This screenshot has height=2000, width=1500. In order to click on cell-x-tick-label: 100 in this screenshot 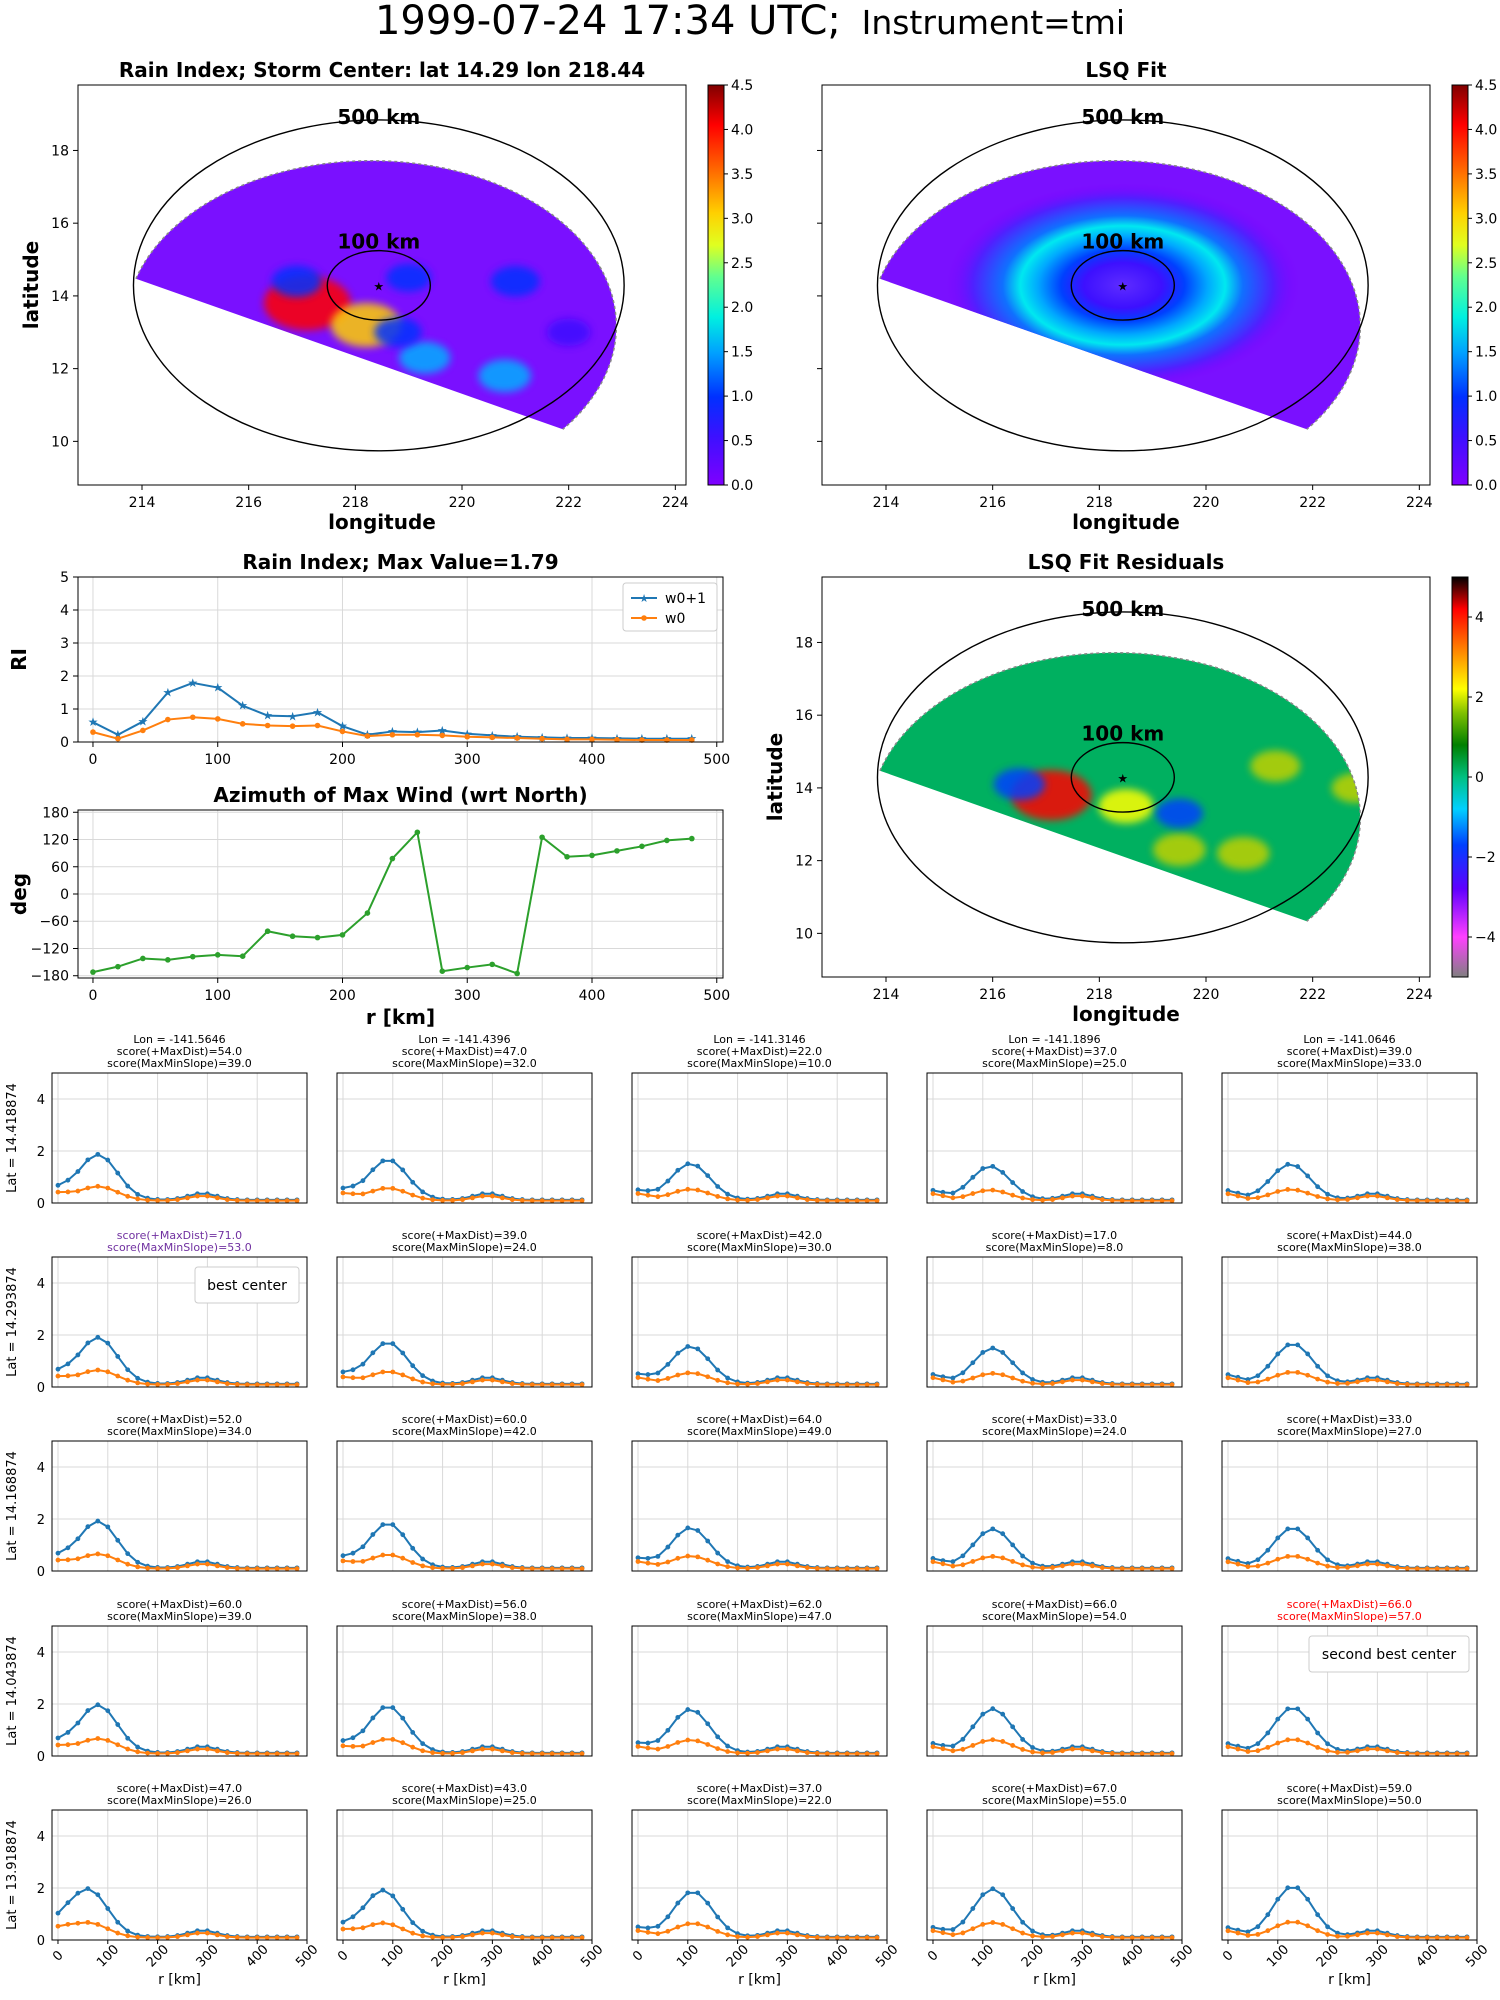, I will do `click(393, 1956)`.